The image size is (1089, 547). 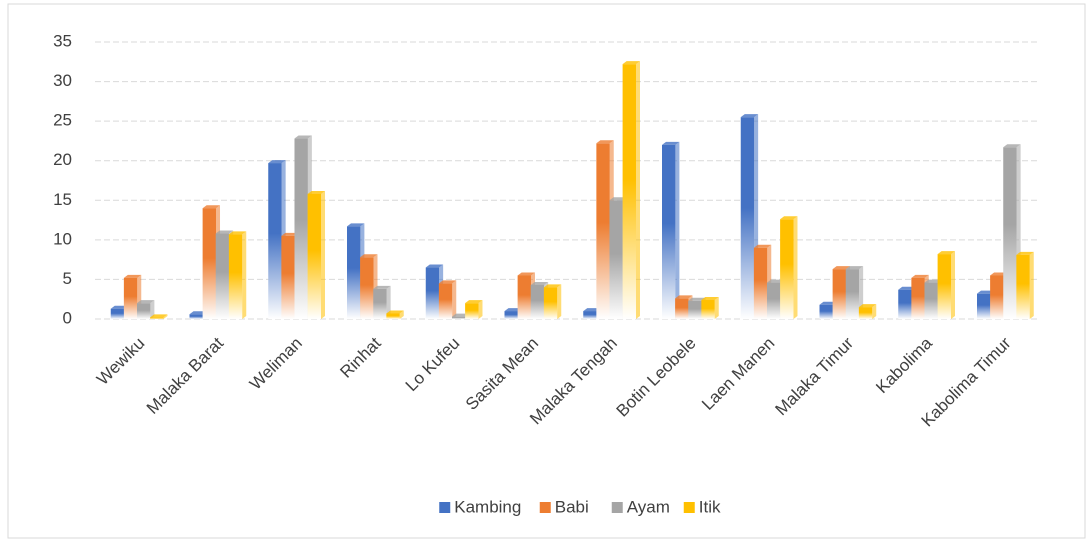 What do you see at coordinates (656, 377) in the screenshot?
I see `x-tick-label: Botin Leobele` at bounding box center [656, 377].